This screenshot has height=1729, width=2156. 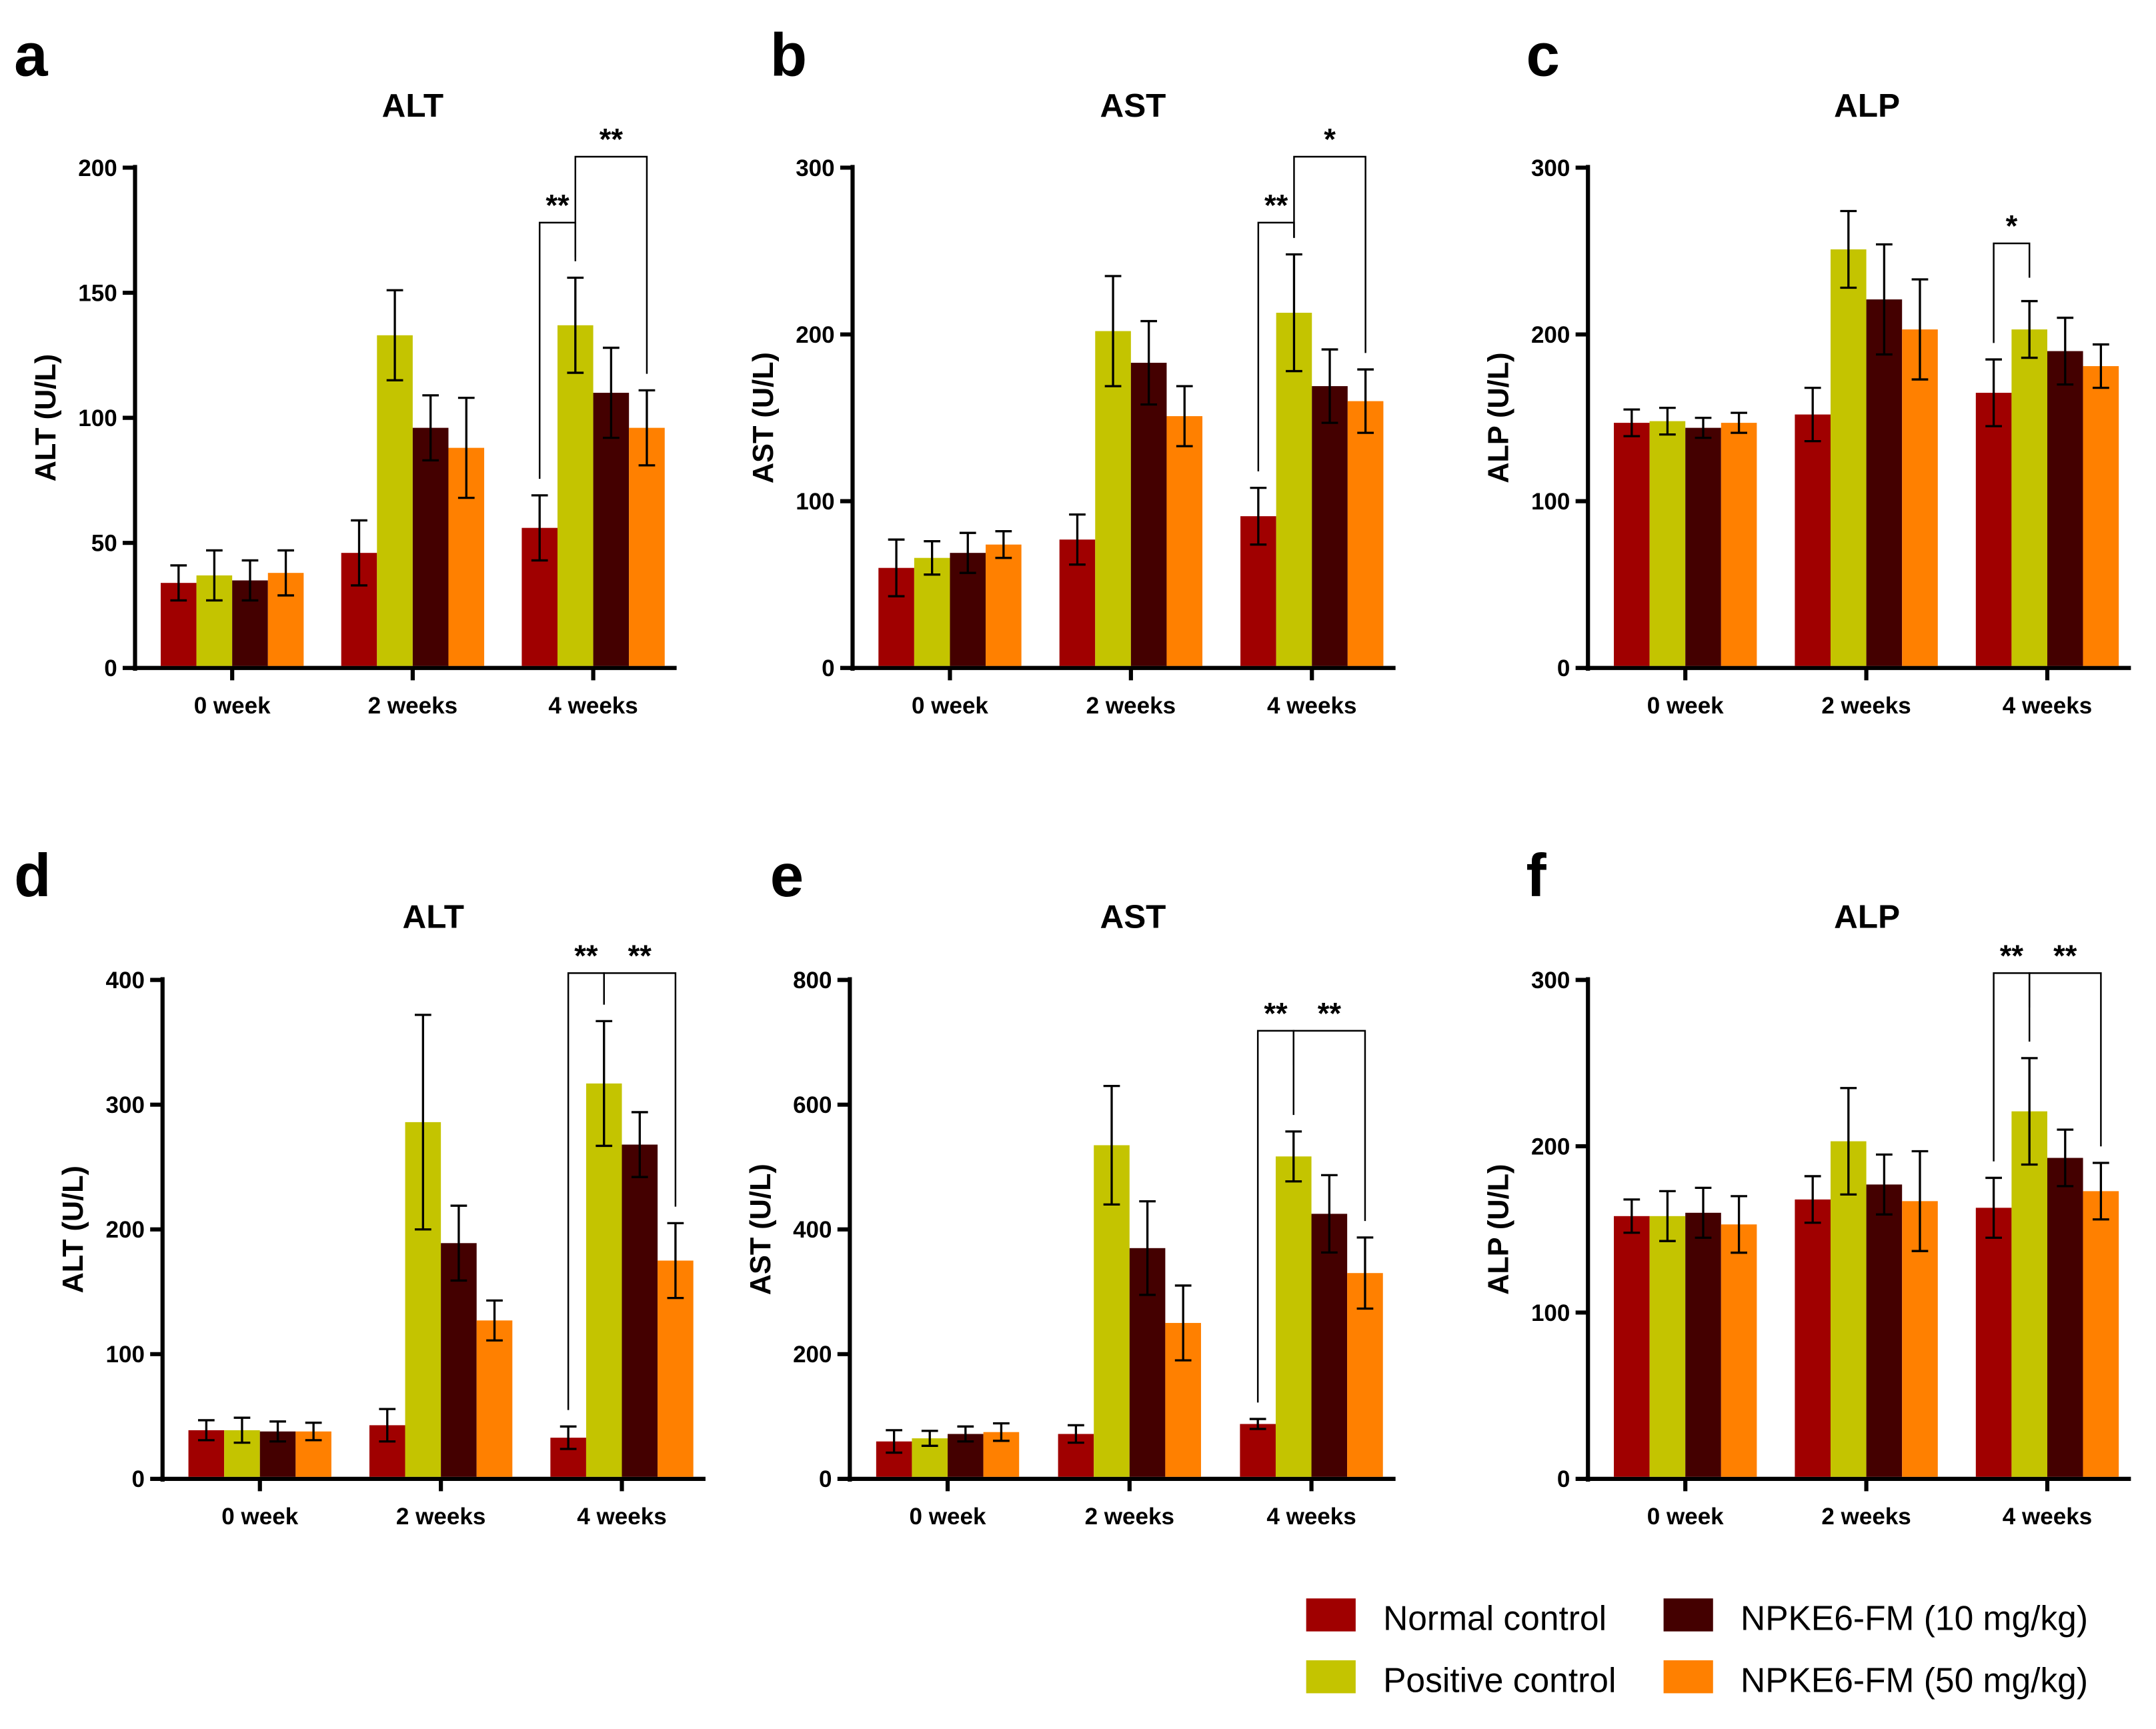 I want to click on panel-label: c, so click(x=1542, y=55).